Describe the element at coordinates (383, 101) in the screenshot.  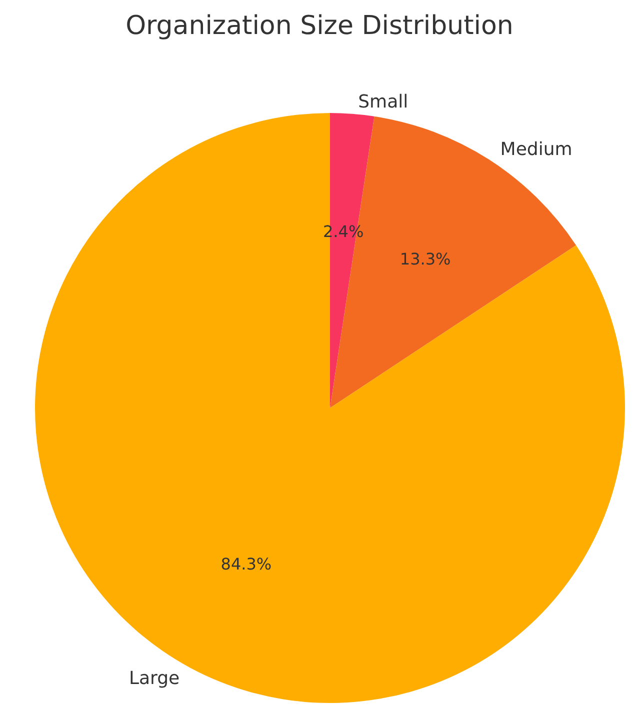
I see `slice-label: Small` at that location.